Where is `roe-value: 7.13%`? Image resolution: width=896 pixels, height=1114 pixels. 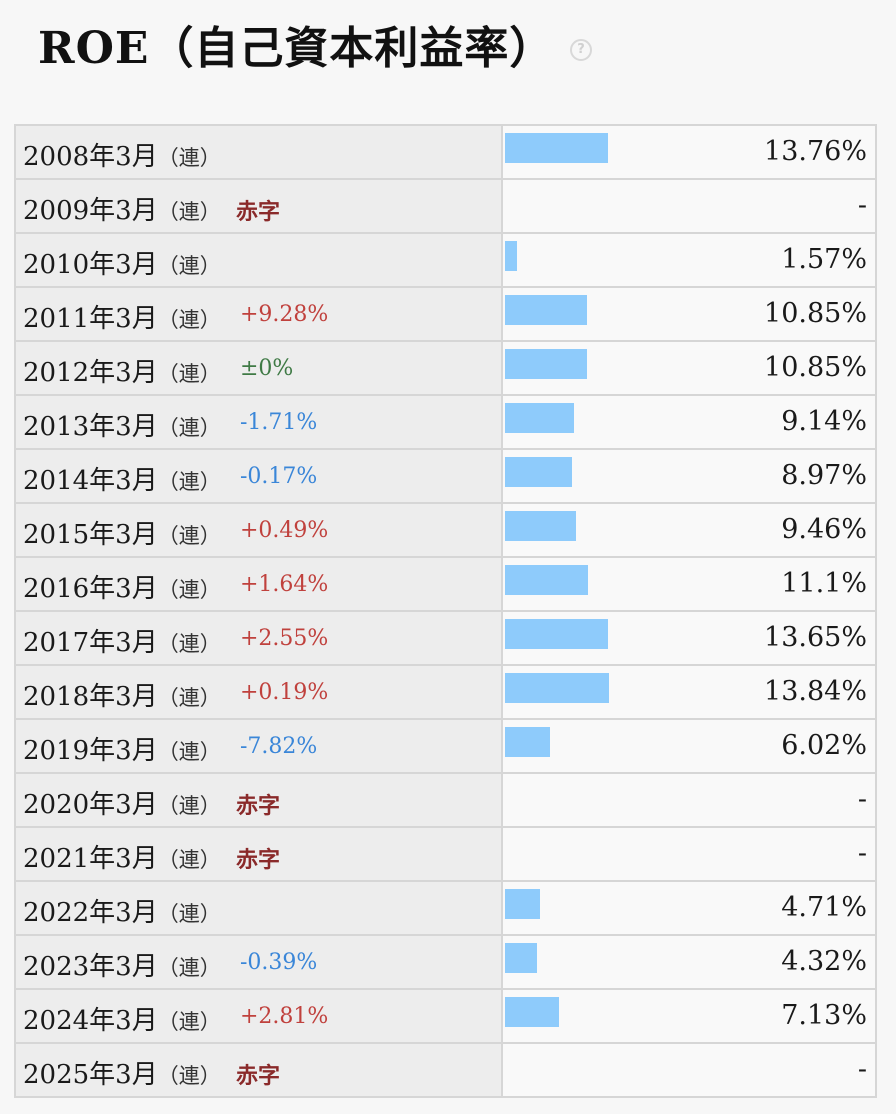
roe-value: 7.13% is located at coordinates (824, 1015).